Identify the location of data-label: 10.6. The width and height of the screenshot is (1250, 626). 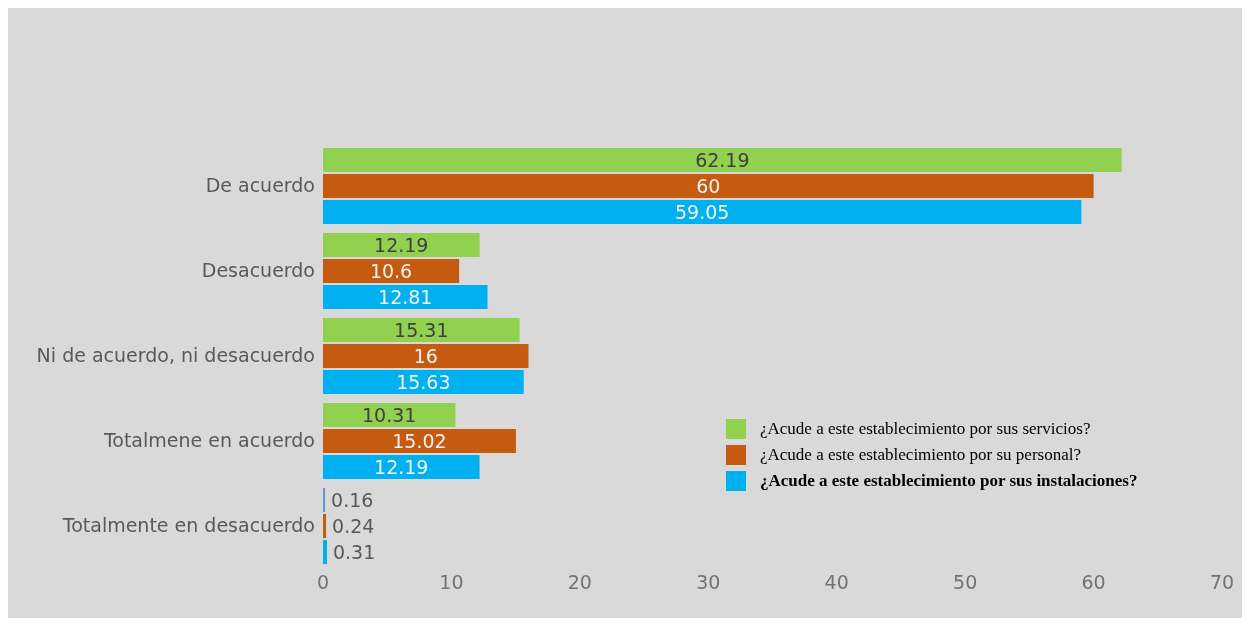
(391, 270).